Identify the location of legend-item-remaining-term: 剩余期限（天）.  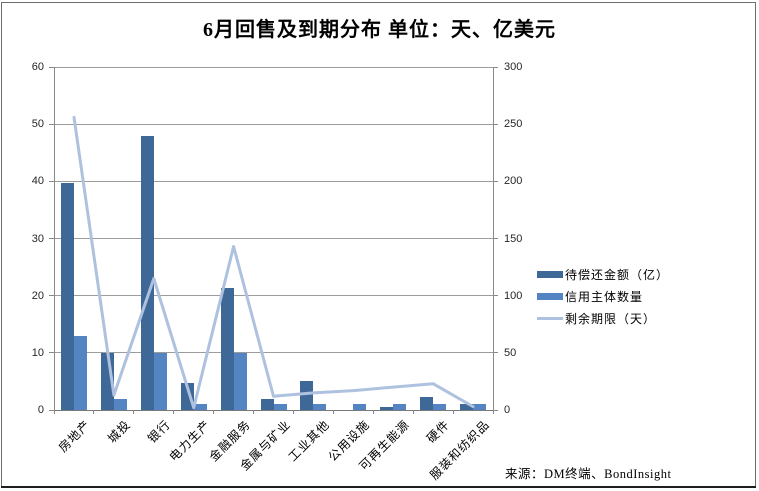
(603, 318).